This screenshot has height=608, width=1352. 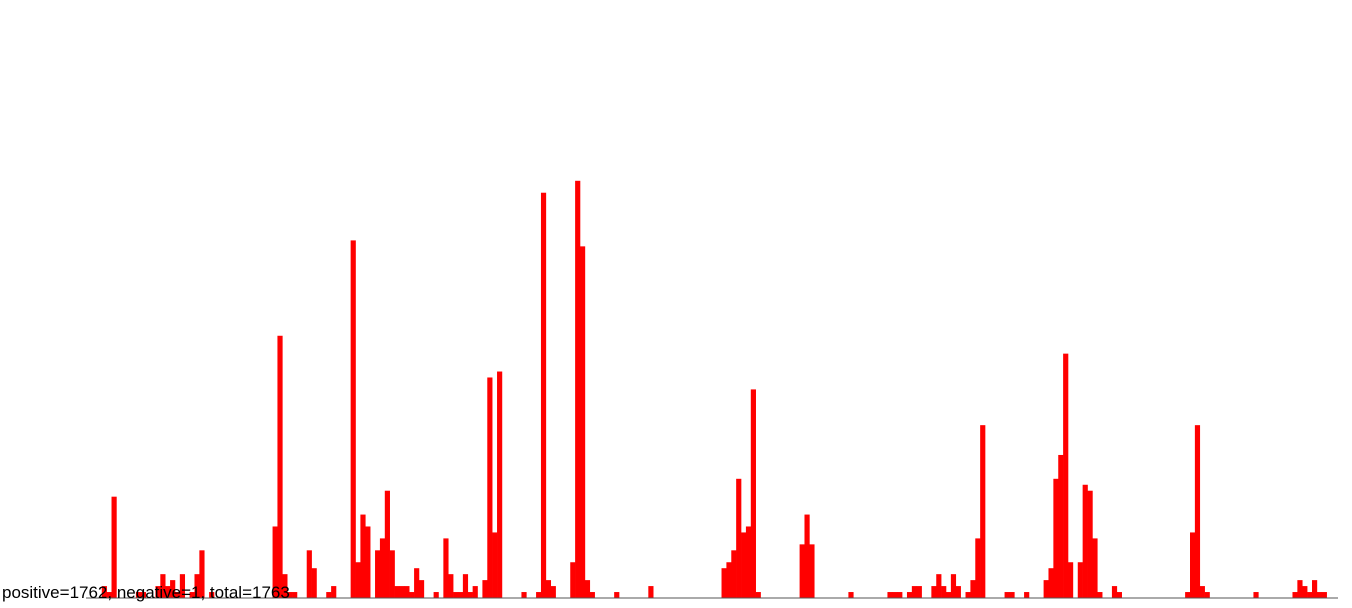 I want to click on summary-label: positive=1762, negative=1, total=1763, so click(x=146, y=592).